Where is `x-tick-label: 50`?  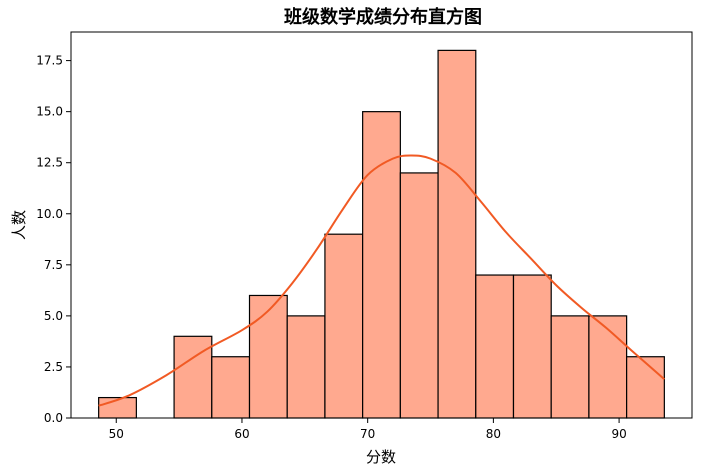 x-tick-label: 50 is located at coordinates (116, 434).